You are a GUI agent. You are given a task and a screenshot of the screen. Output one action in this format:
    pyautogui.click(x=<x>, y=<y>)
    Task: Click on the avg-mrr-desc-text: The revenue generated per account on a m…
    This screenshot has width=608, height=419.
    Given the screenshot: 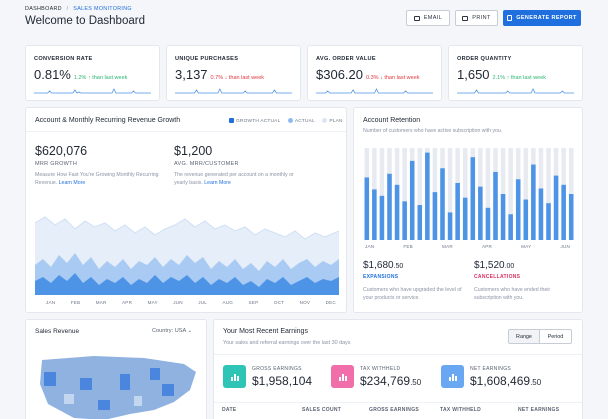 What is the action you would take?
    pyautogui.click(x=234, y=179)
    